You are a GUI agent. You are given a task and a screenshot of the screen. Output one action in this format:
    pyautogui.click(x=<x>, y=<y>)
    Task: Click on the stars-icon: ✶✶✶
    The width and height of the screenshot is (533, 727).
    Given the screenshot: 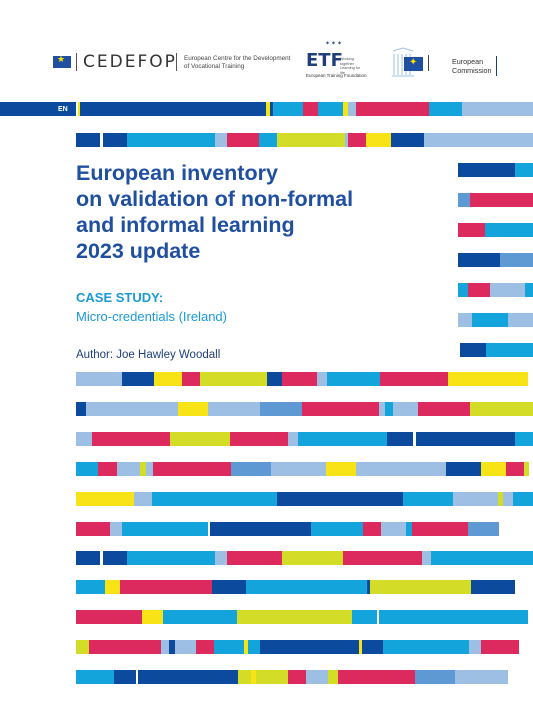 What is the action you would take?
    pyautogui.click(x=334, y=44)
    